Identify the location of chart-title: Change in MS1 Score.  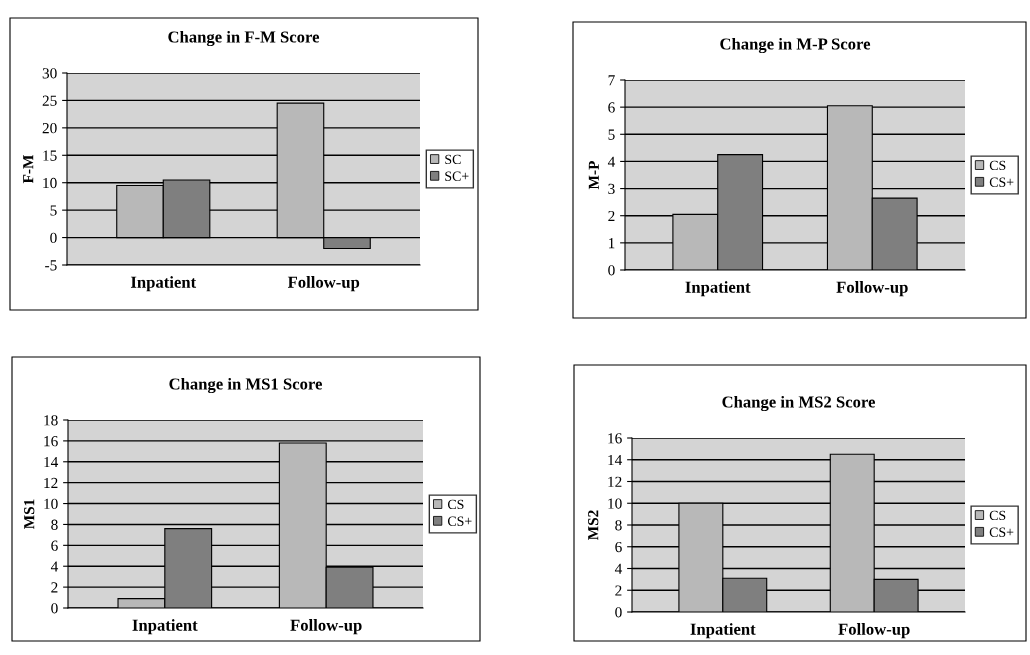
(246, 385).